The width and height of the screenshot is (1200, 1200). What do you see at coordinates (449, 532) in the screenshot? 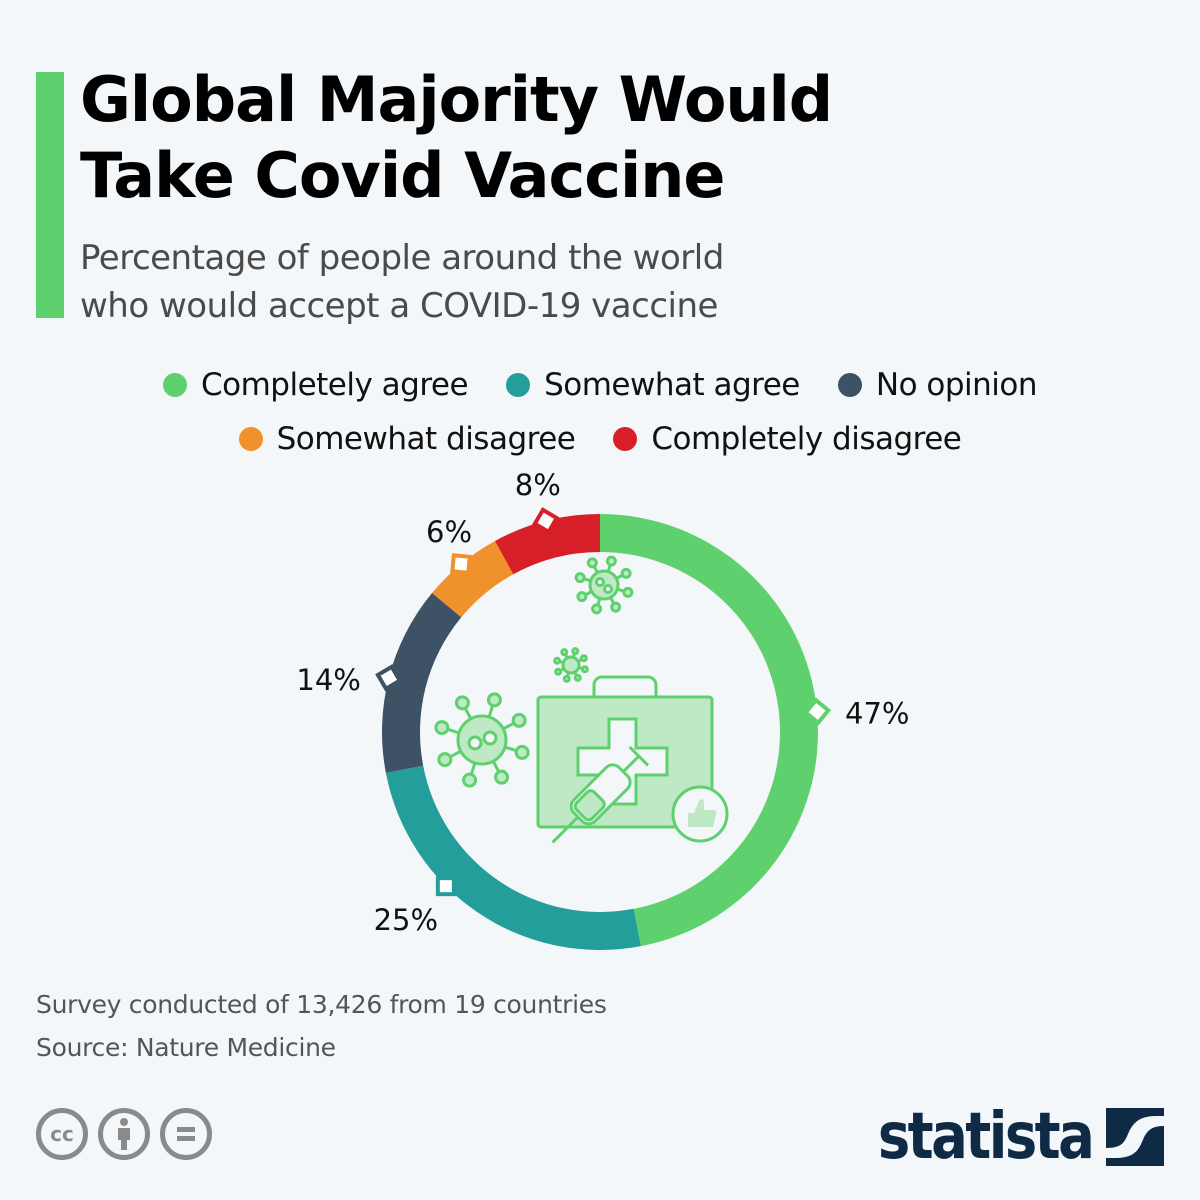
I see `data-label: 6%` at bounding box center [449, 532].